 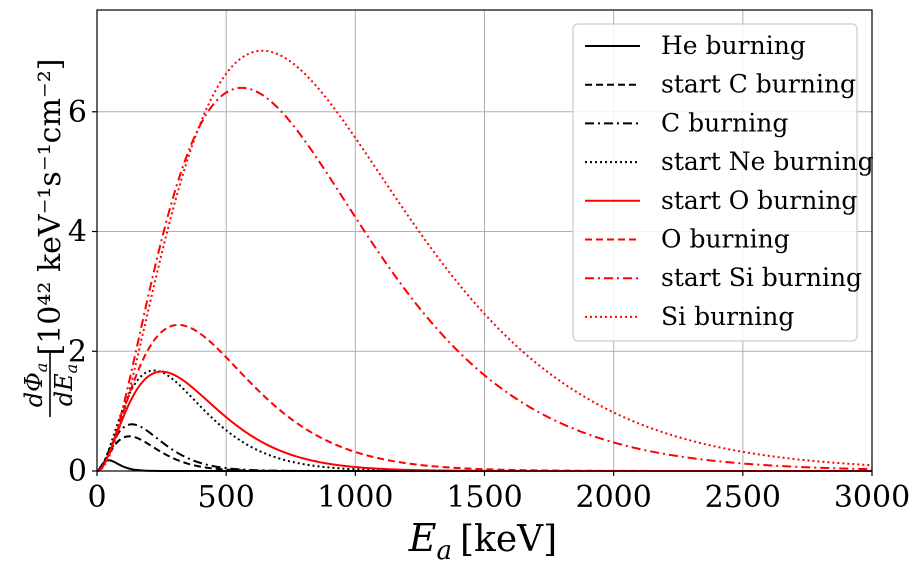 I want to click on y-axis-fraction-denominator: dEa, so click(x=65, y=385).